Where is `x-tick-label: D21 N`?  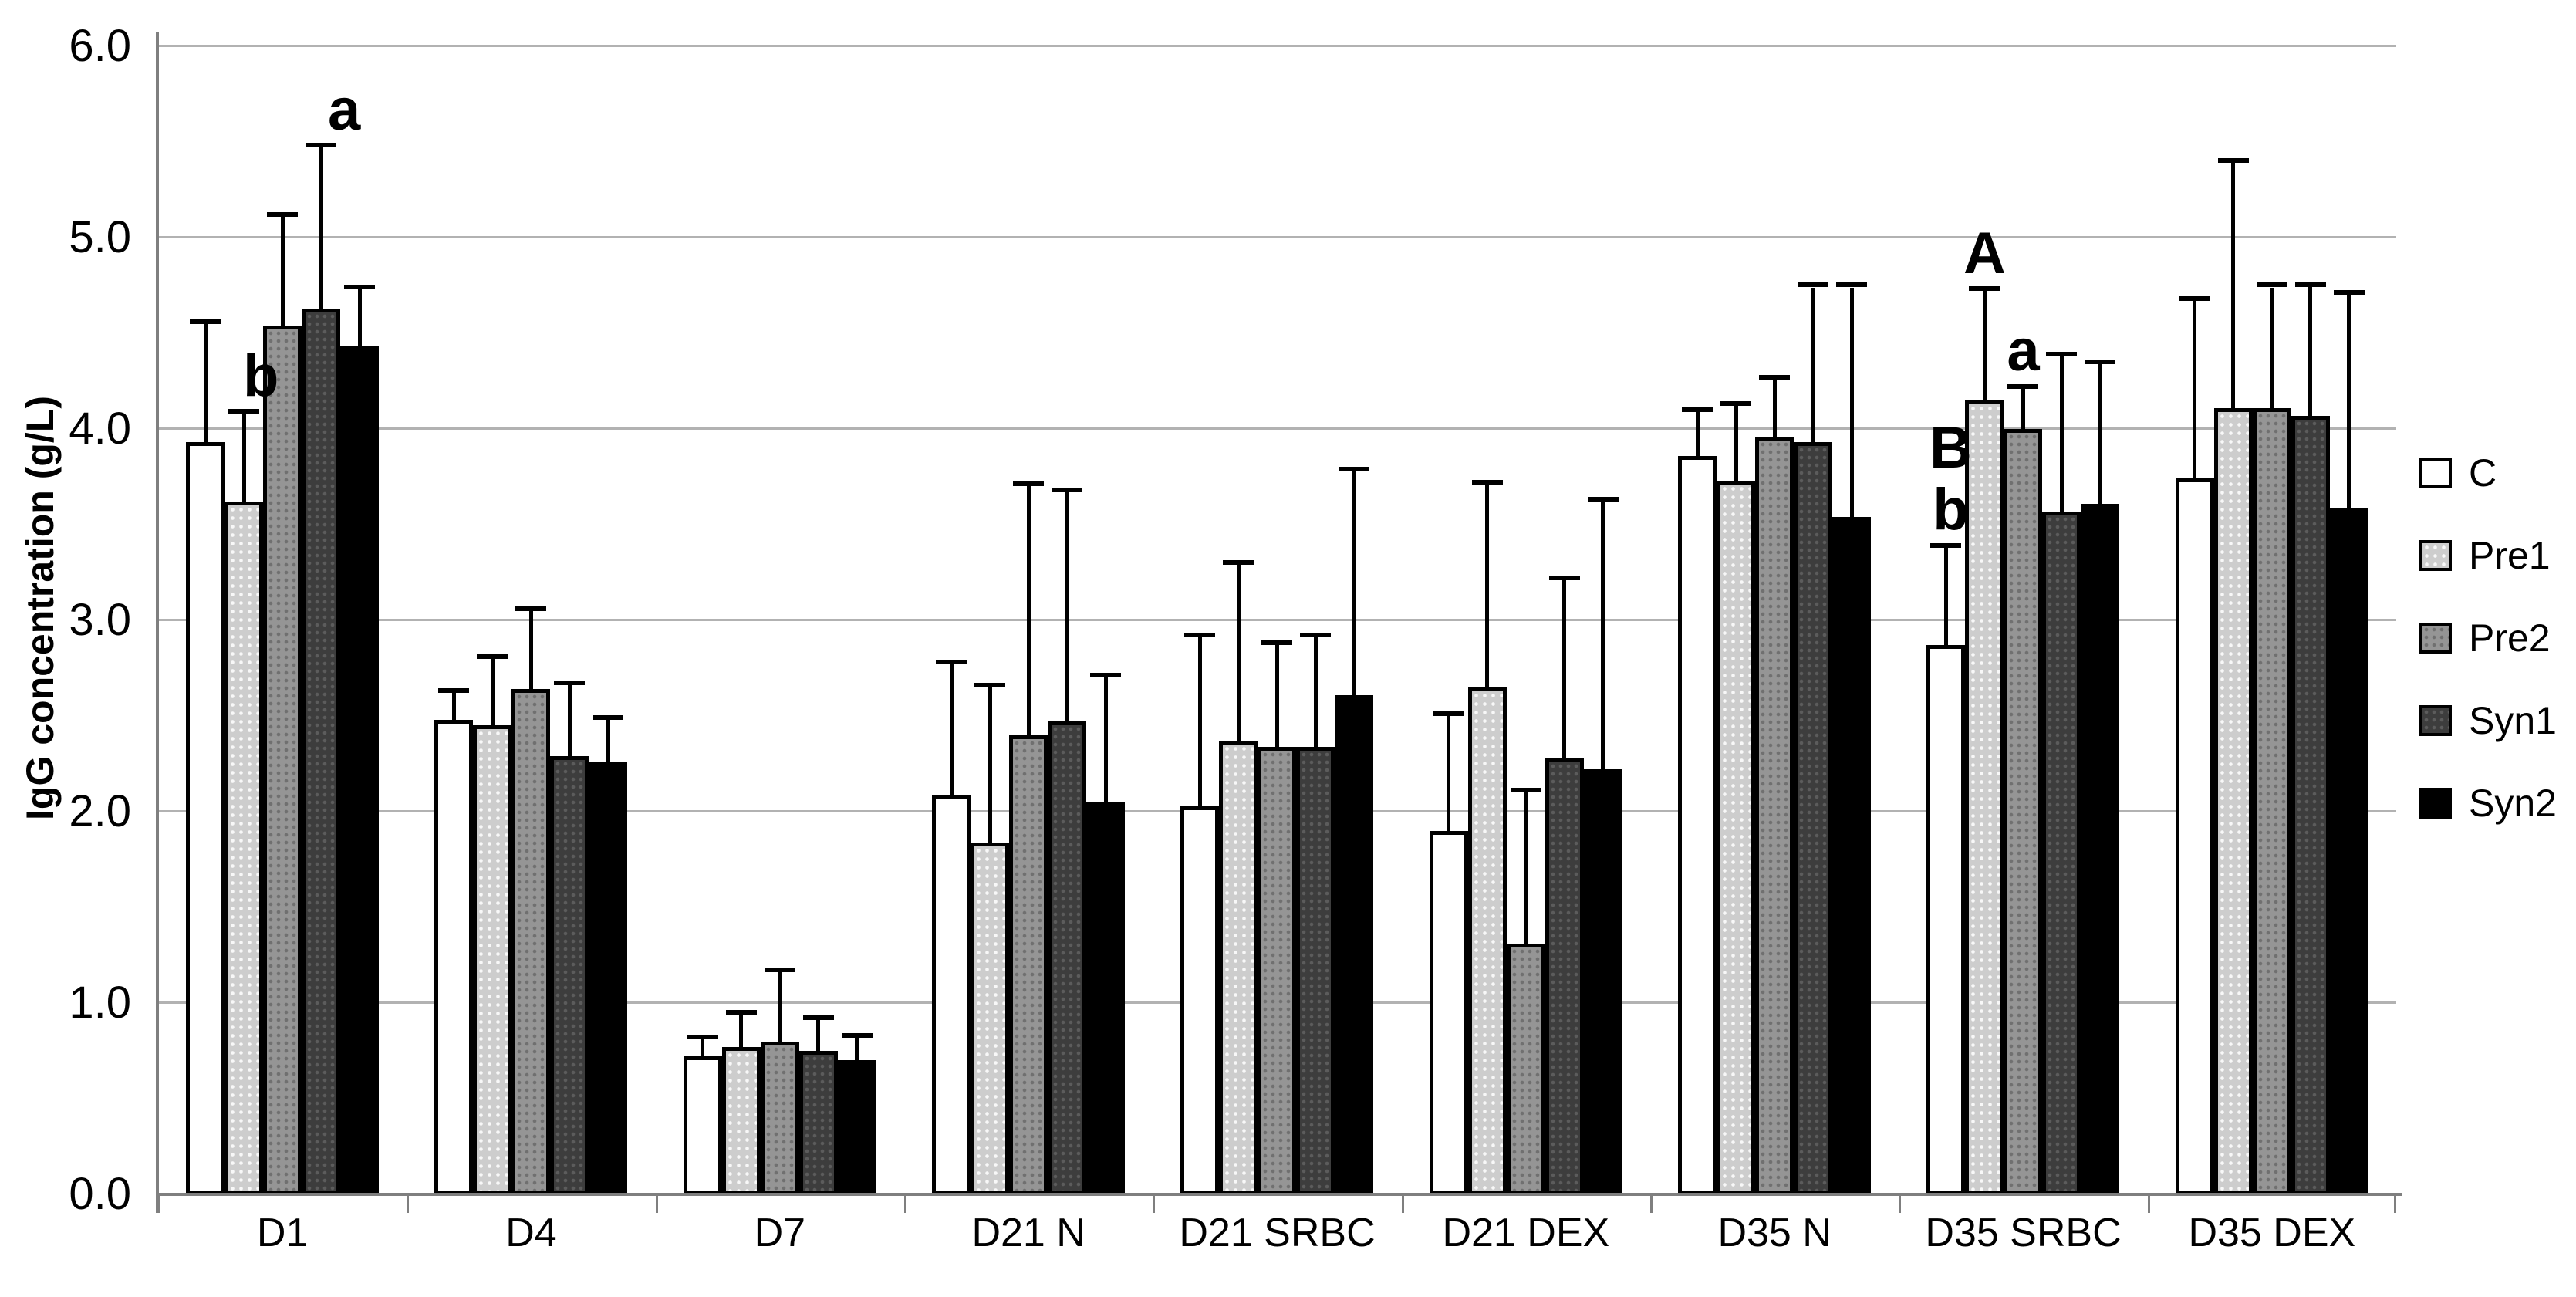 x-tick-label: D21 N is located at coordinates (1028, 1233).